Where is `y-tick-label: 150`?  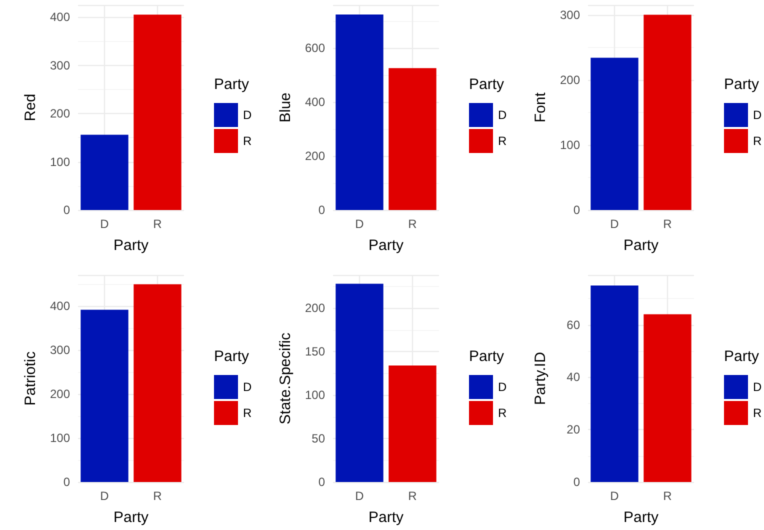 y-tick-label: 150 is located at coordinates (315, 351).